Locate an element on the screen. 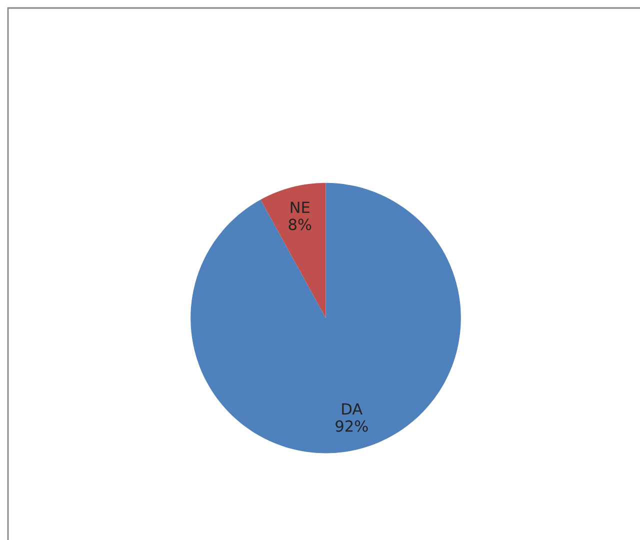  slice-label: DA is located at coordinates (352, 409).